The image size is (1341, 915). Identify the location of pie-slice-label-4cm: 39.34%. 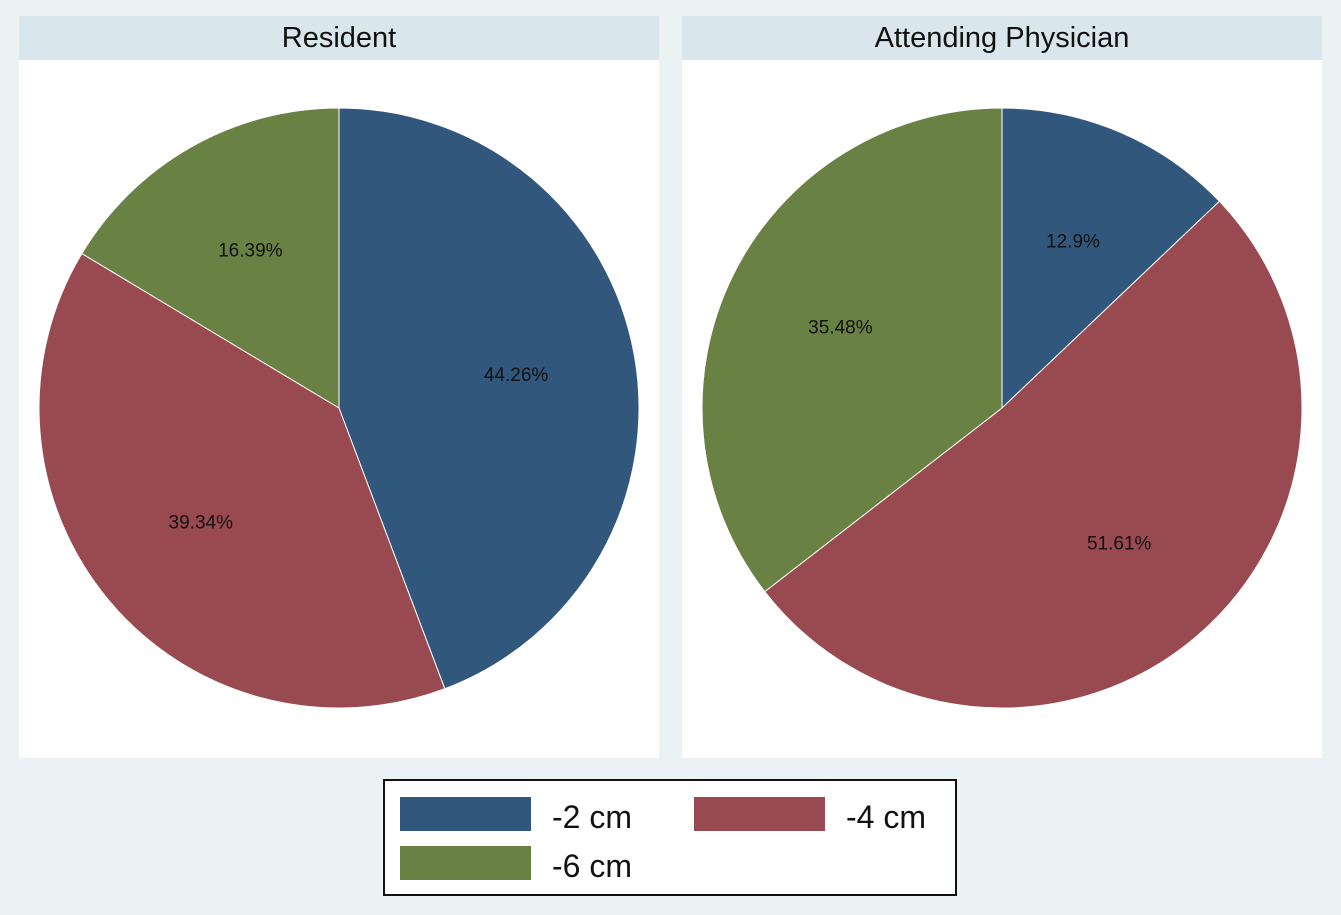
(201, 522).